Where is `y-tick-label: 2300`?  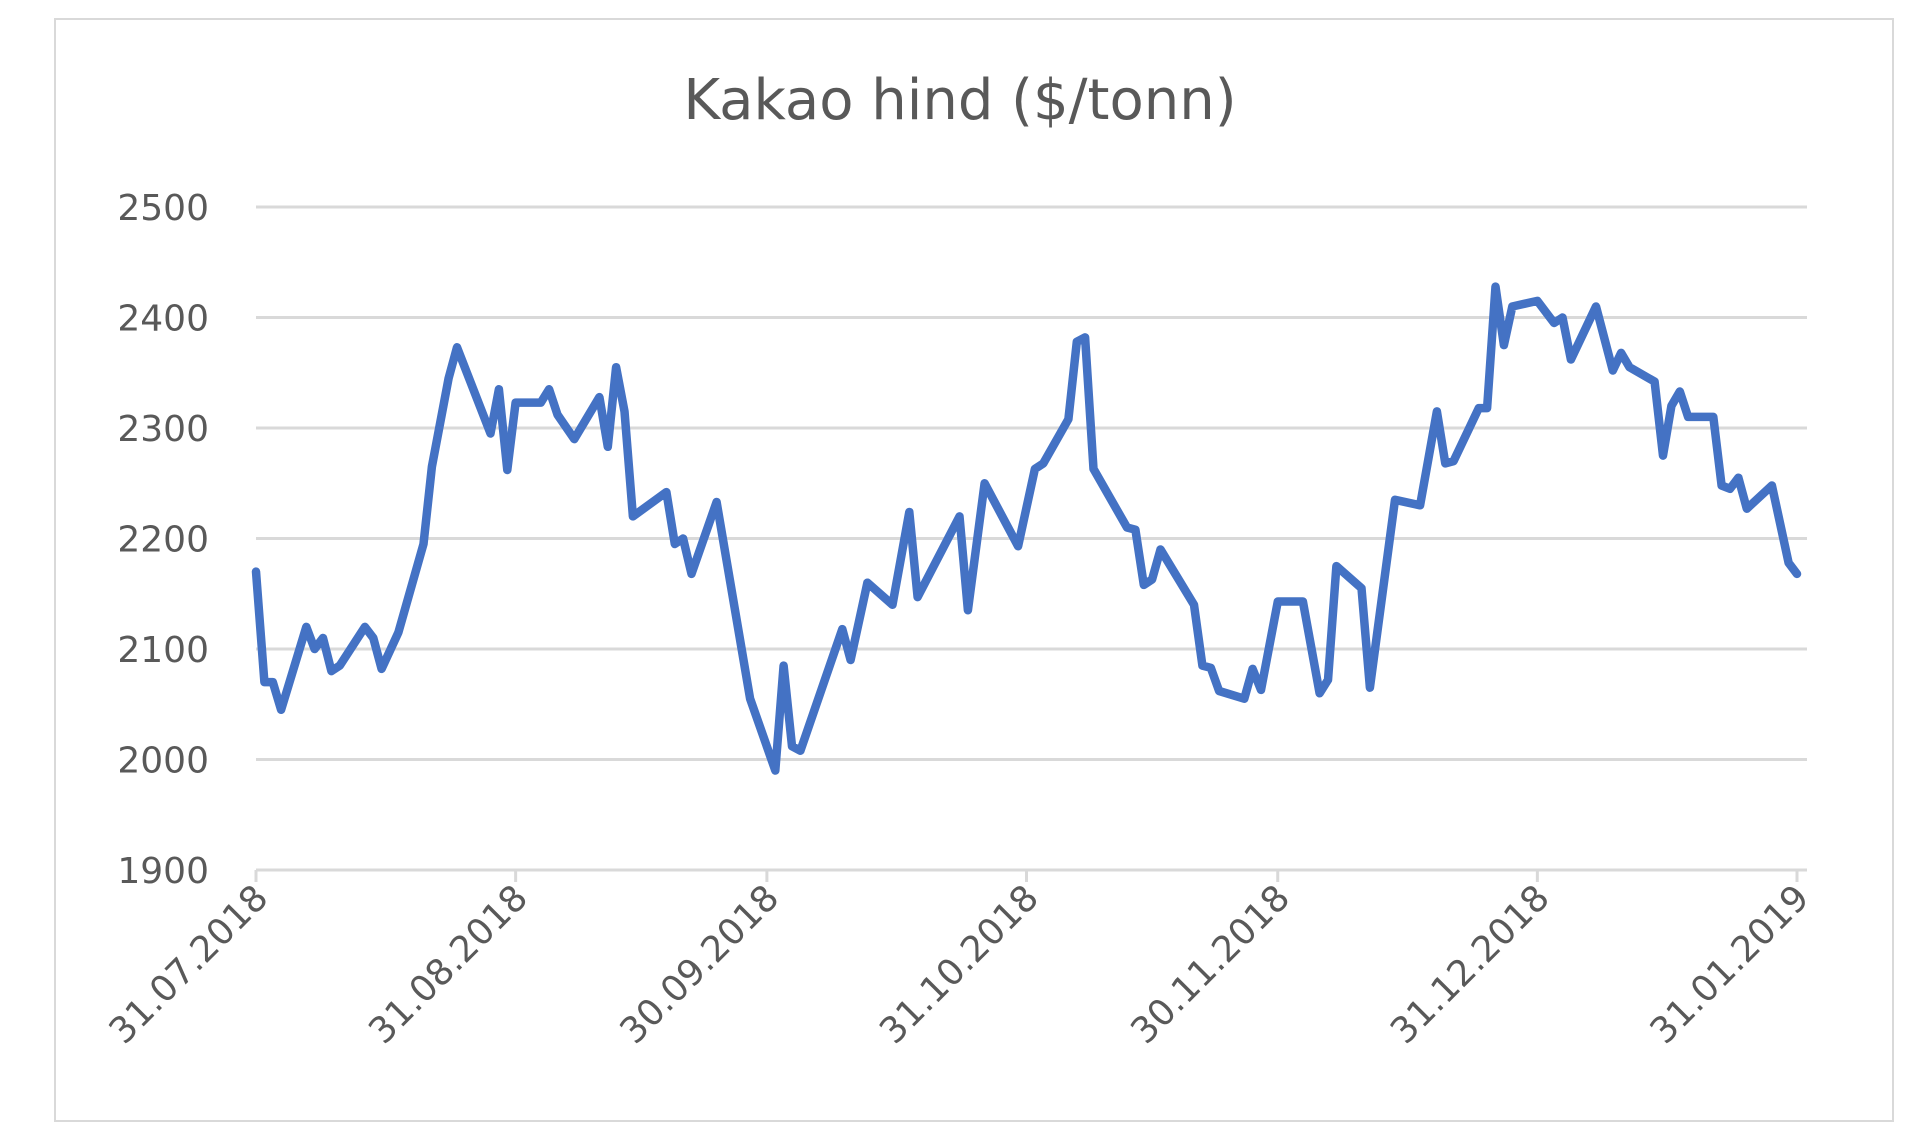
y-tick-label: 2300 is located at coordinates (163, 429).